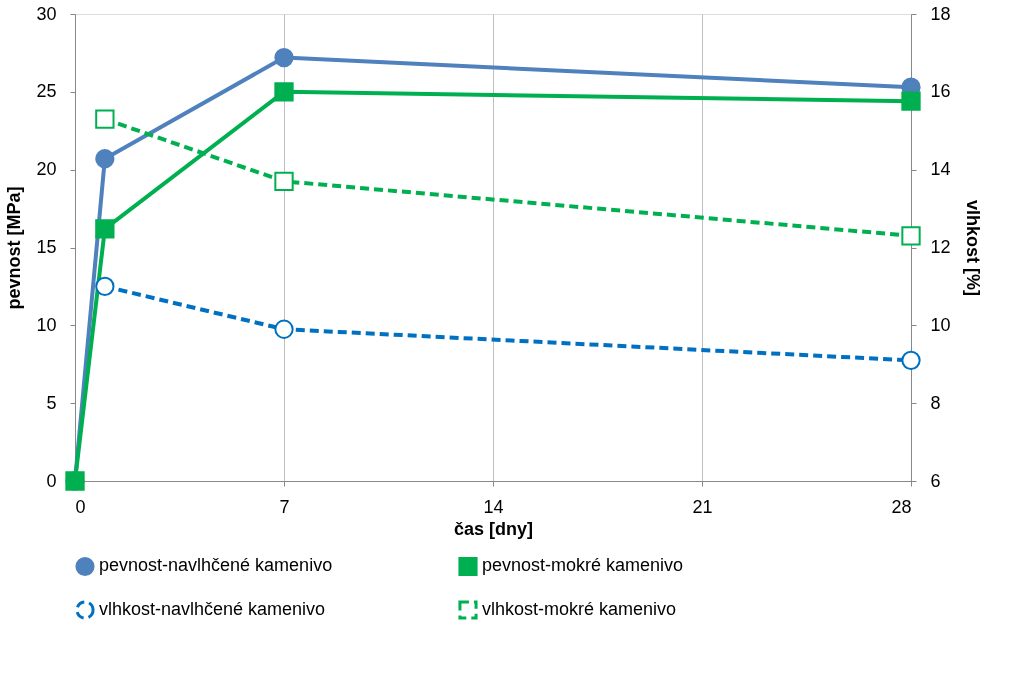  Describe the element at coordinates (212, 609) in the screenshot. I see `legend-label: vlhkost-navlhčené kamenivo` at that location.